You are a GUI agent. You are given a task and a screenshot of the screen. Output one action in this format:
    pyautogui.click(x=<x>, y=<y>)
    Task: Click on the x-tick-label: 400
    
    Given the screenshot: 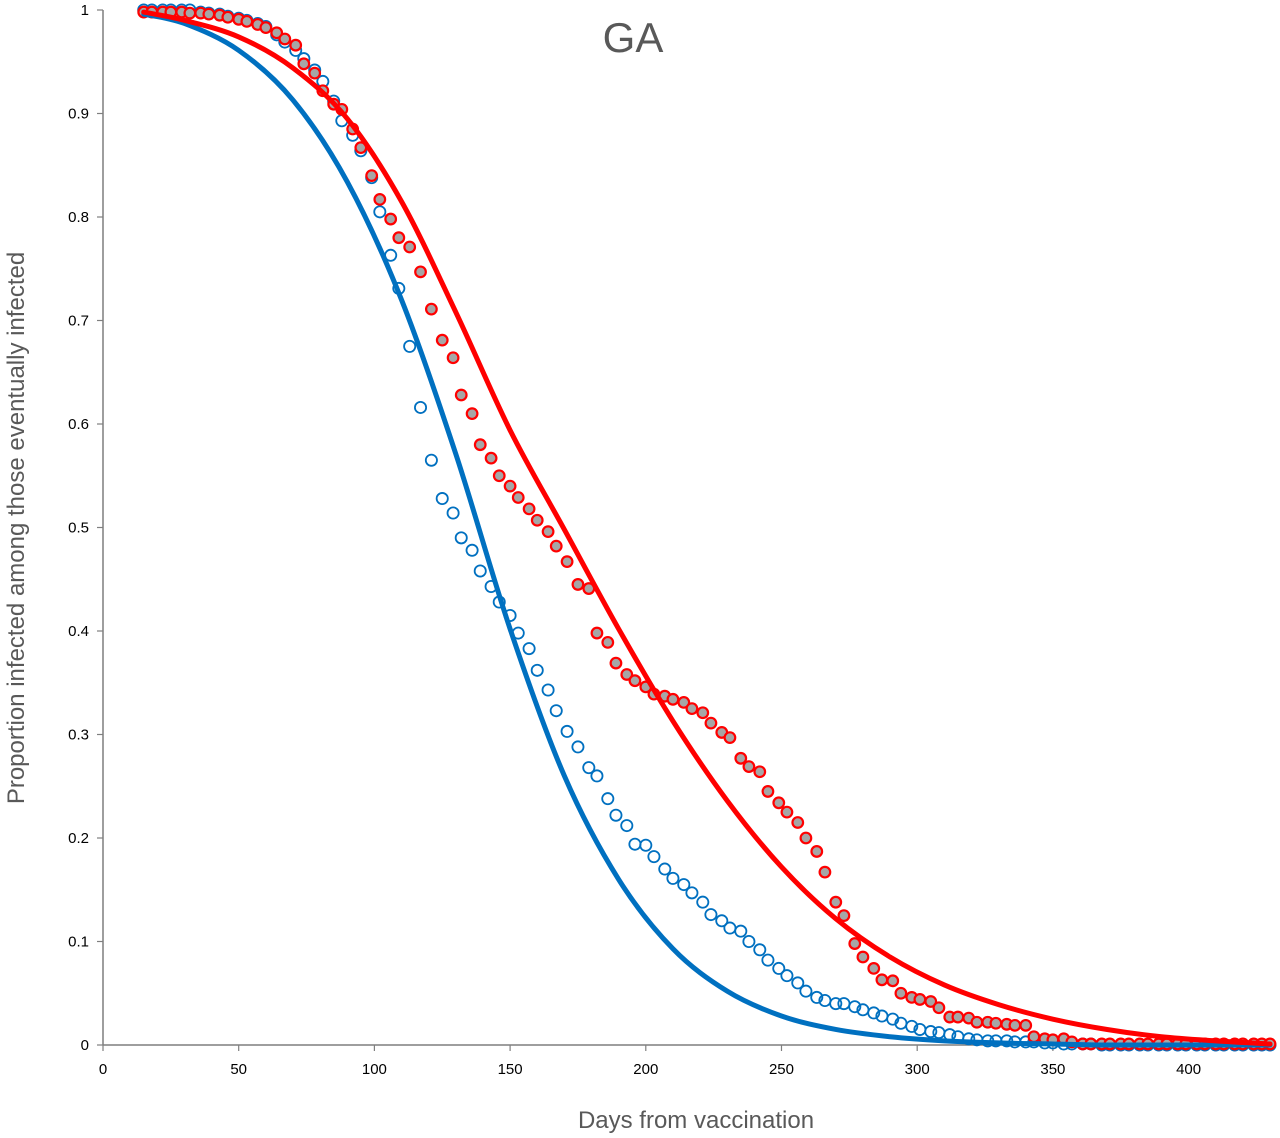 What is the action you would take?
    pyautogui.click(x=1188, y=1069)
    